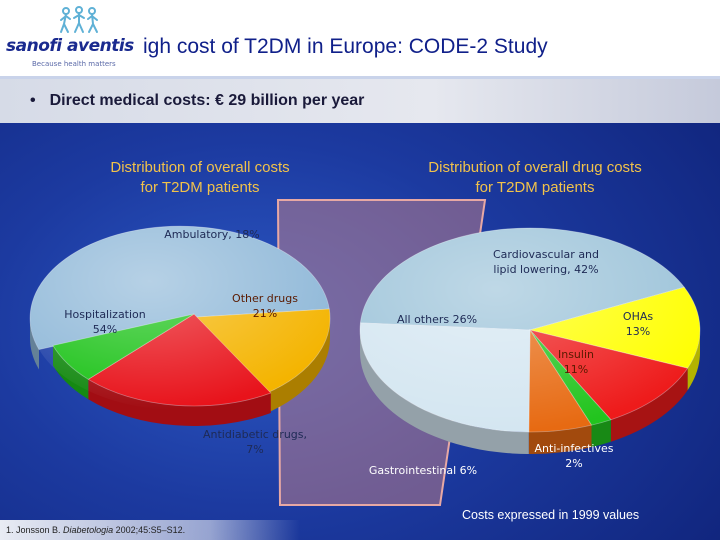 Image resolution: width=720 pixels, height=540 pixels. I want to click on pie-left-label-antidiabetic: Antidiabetic drugs, 7%, so click(255, 442).